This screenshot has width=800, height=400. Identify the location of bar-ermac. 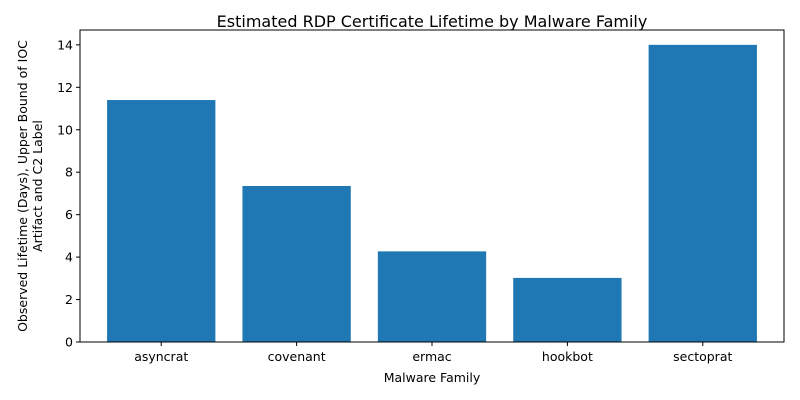
(432, 296).